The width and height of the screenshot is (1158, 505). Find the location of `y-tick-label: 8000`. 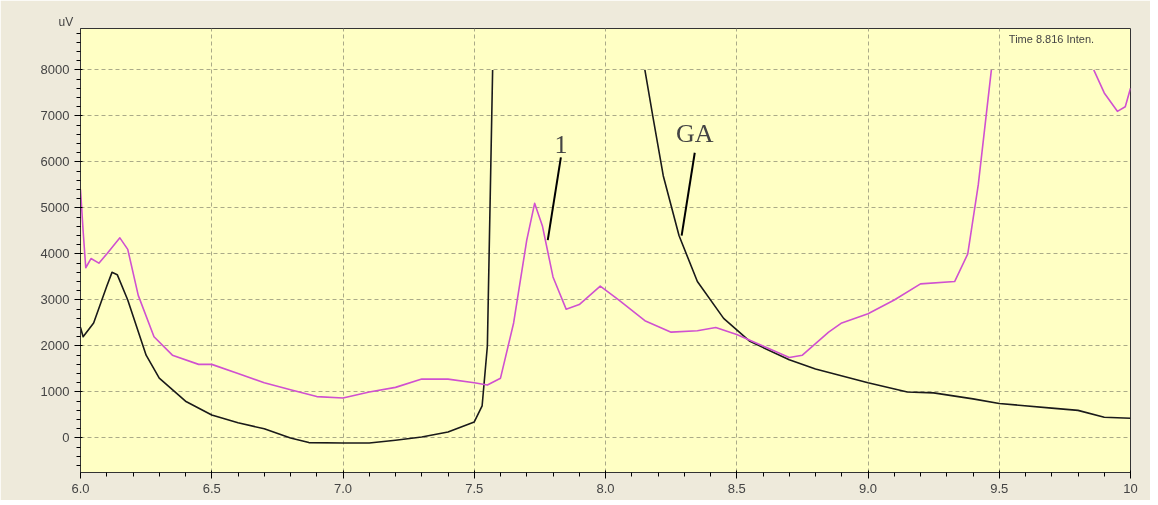

y-tick-label: 8000 is located at coordinates (55, 70).